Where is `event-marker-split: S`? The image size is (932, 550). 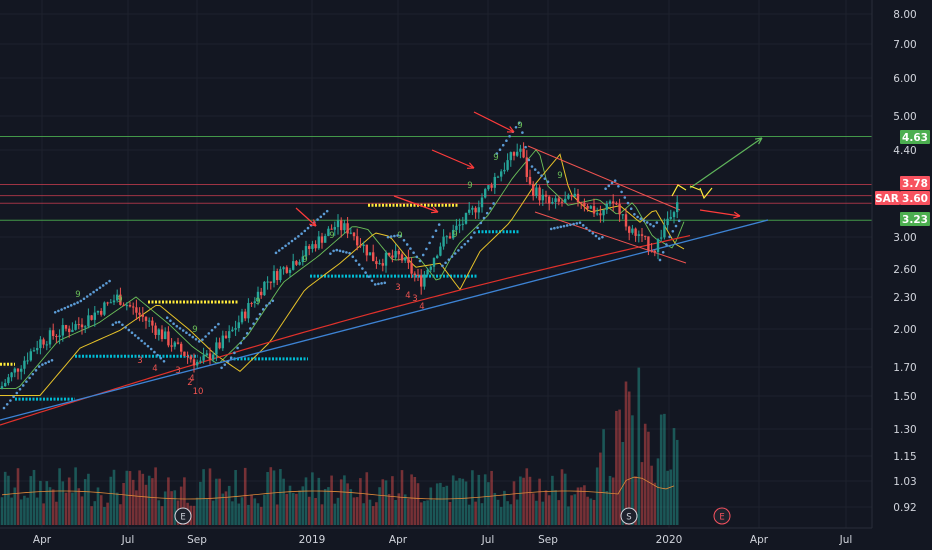
event-marker-split: S is located at coordinates (629, 516).